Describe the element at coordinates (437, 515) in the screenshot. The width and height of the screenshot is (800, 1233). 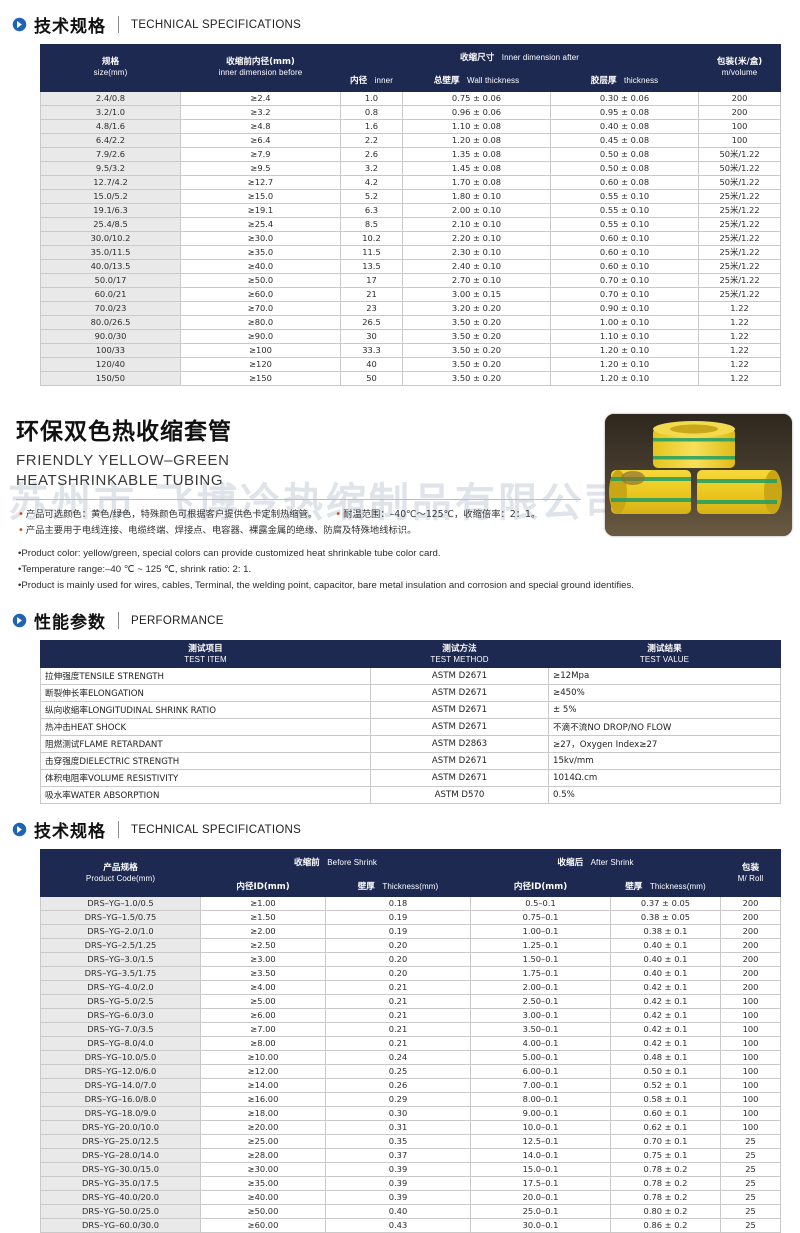
I see `bullet-cn-2: • 耐温范围：–40℃～125℃，收缩倍率：2：1。` at that location.